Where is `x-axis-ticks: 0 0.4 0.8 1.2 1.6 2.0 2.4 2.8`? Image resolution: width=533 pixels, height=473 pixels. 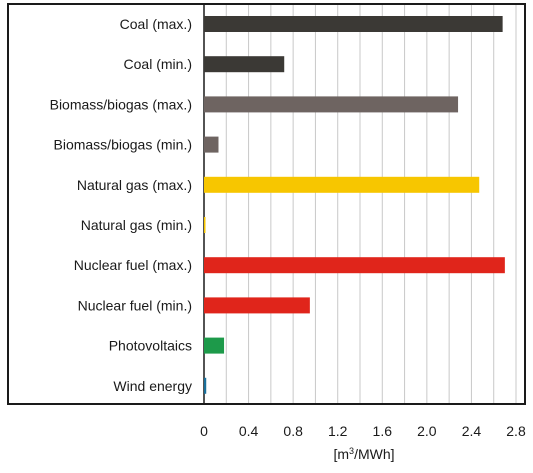 x-axis-ticks: 0 0.4 0.8 1.2 1.6 2.0 2.4 2.8 is located at coordinates (363, 431).